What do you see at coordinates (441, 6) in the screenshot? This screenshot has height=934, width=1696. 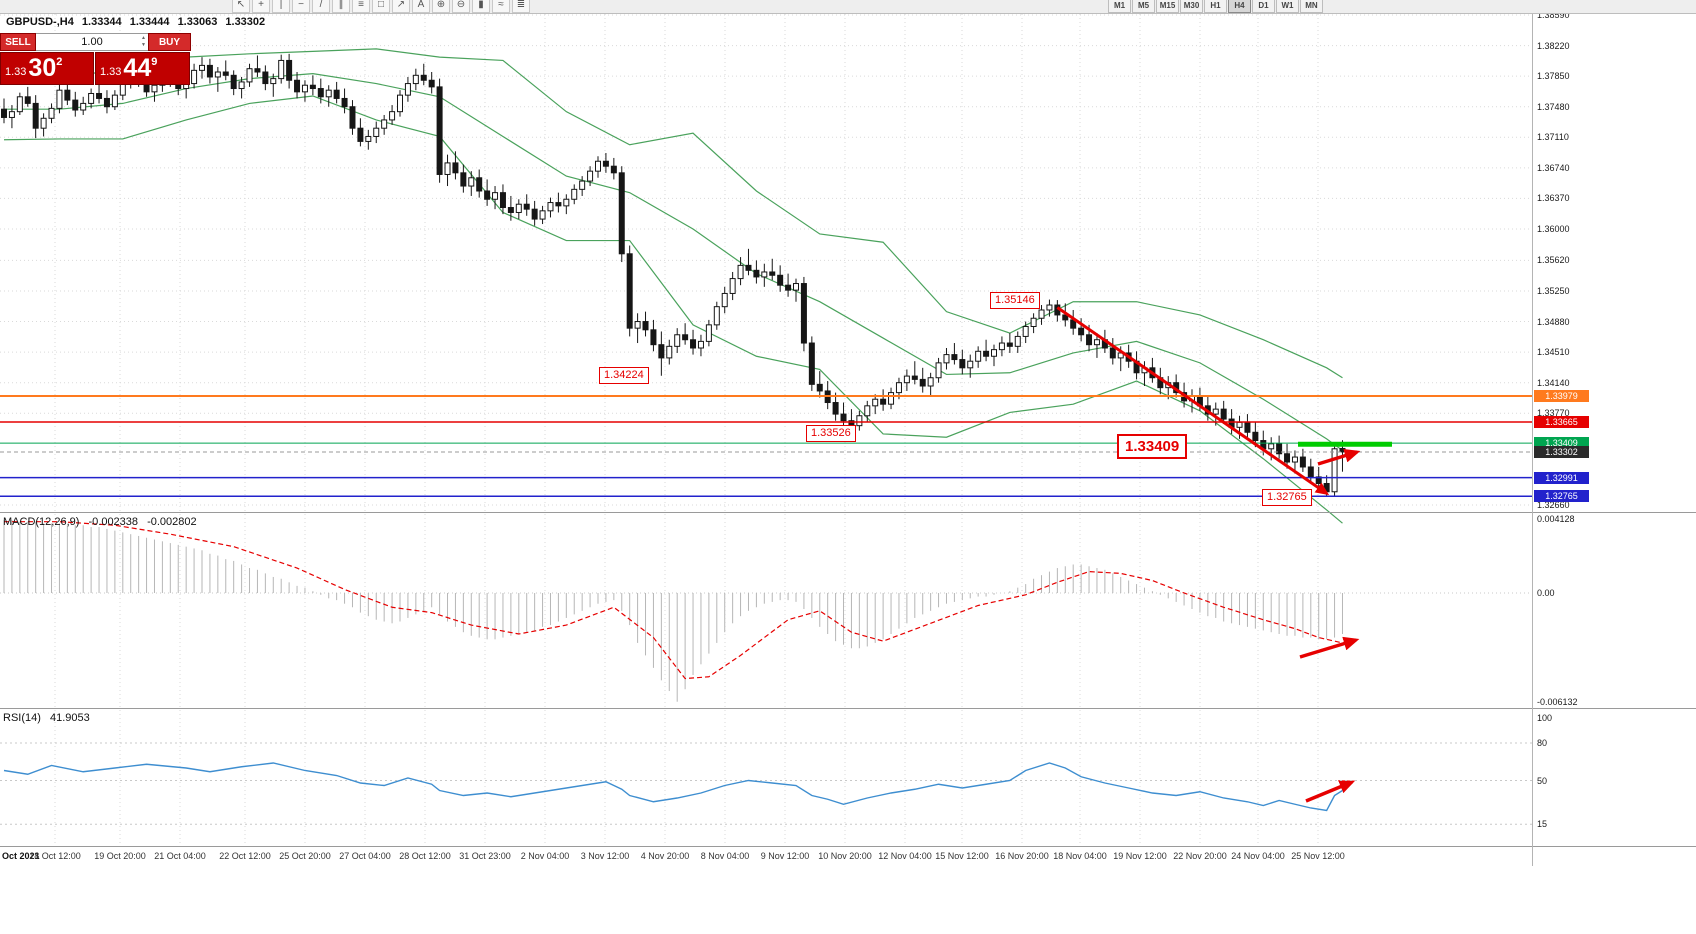 I see `zoom-in-icon: ⊕` at bounding box center [441, 6].